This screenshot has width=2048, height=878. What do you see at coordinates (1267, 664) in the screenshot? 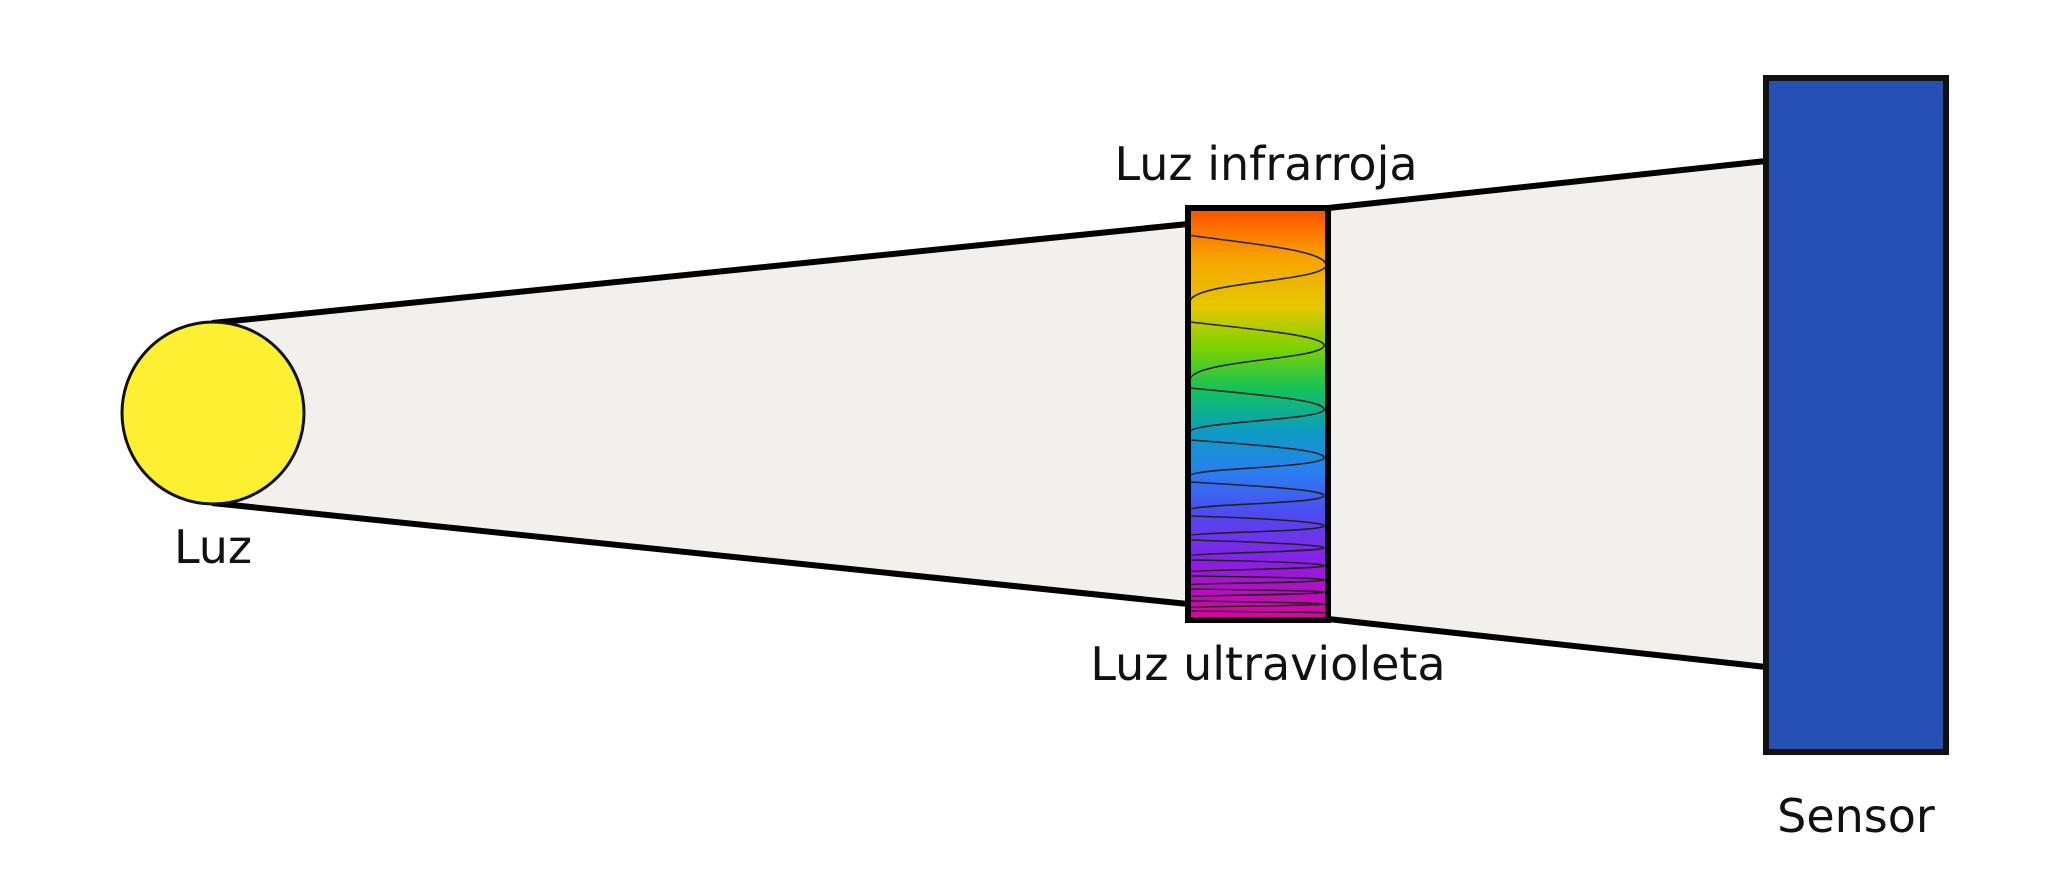
I see `ultraviolet-label: Luz ultravioleta` at bounding box center [1267, 664].